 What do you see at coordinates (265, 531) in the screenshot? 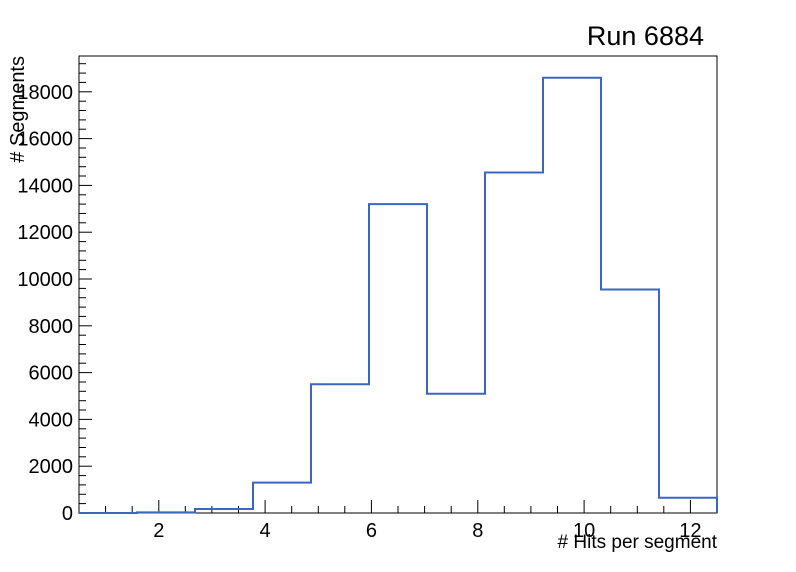
I see `x-tick-label: 4` at bounding box center [265, 531].